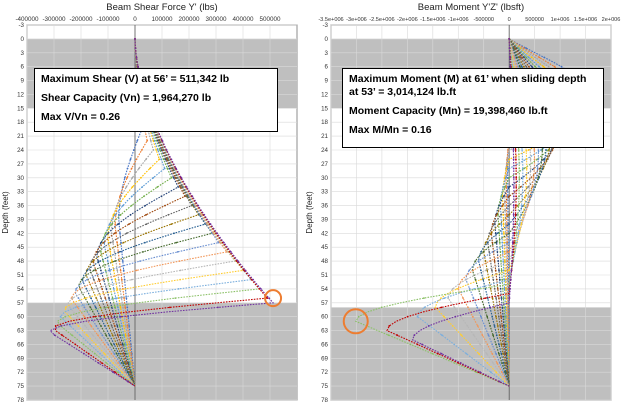 This screenshot has width=624, height=409. Describe the element at coordinates (324, 94) in the screenshot. I see `y-tick-label: 12` at that location.